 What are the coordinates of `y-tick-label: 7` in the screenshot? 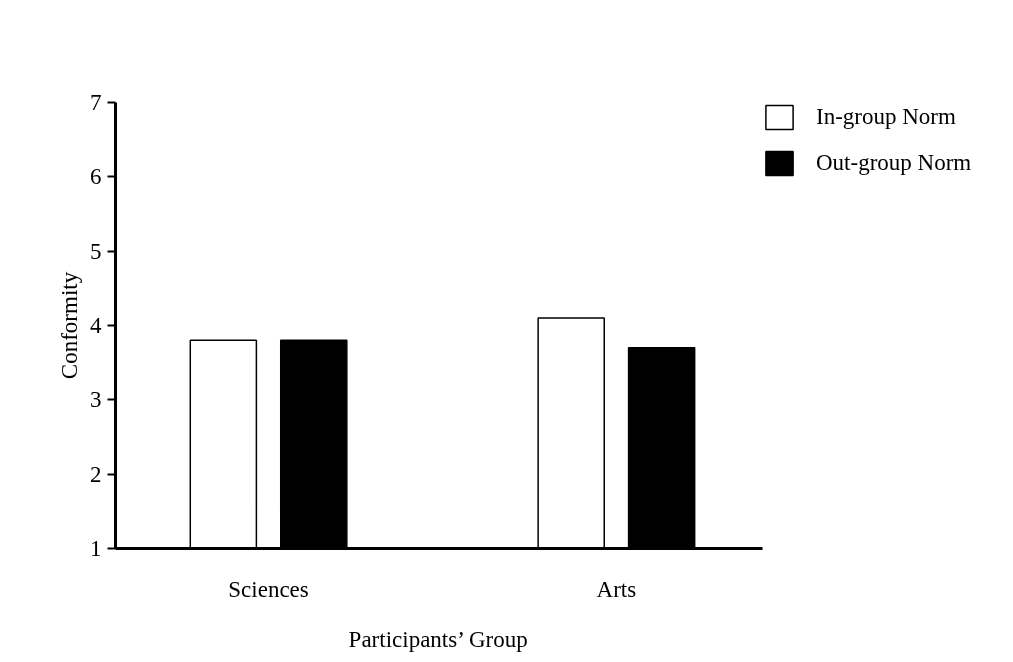 It's located at (96, 102).